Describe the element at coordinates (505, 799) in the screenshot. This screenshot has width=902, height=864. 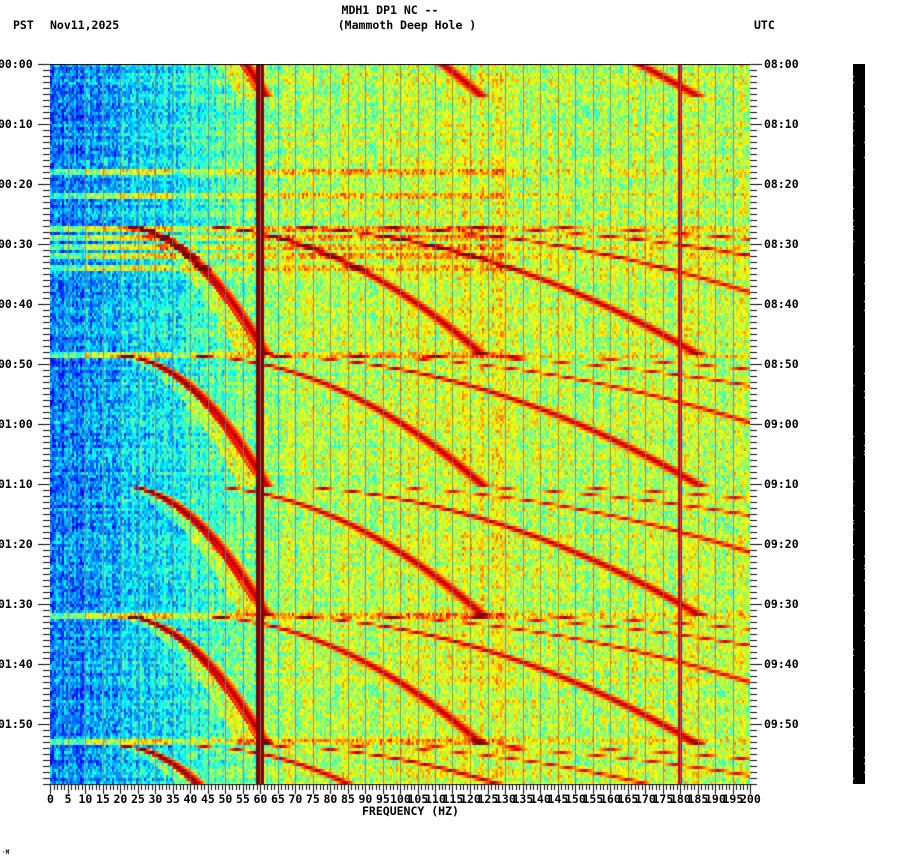
I see `x-tick-label: 130` at that location.